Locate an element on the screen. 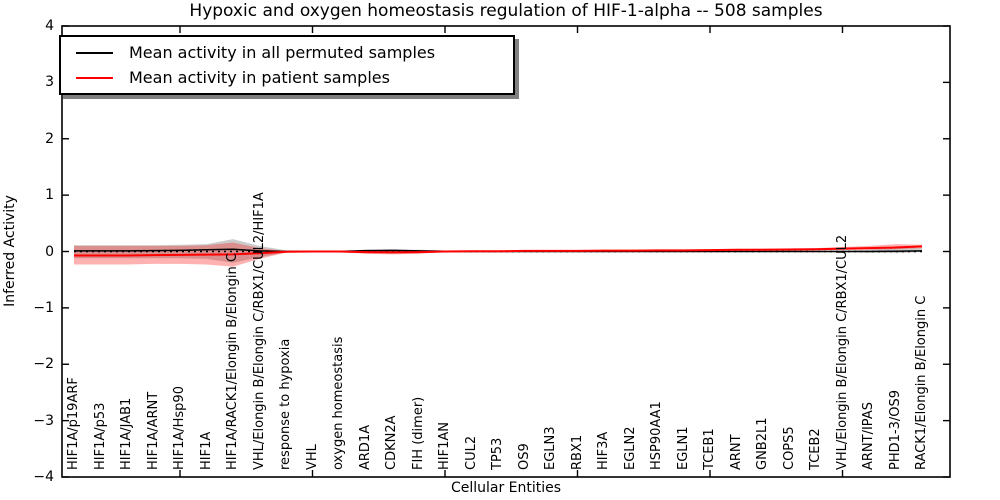 Image resolution: width=1000 pixels, height=500 pixels. x-tick-label: EGLN1 is located at coordinates (683, 448).